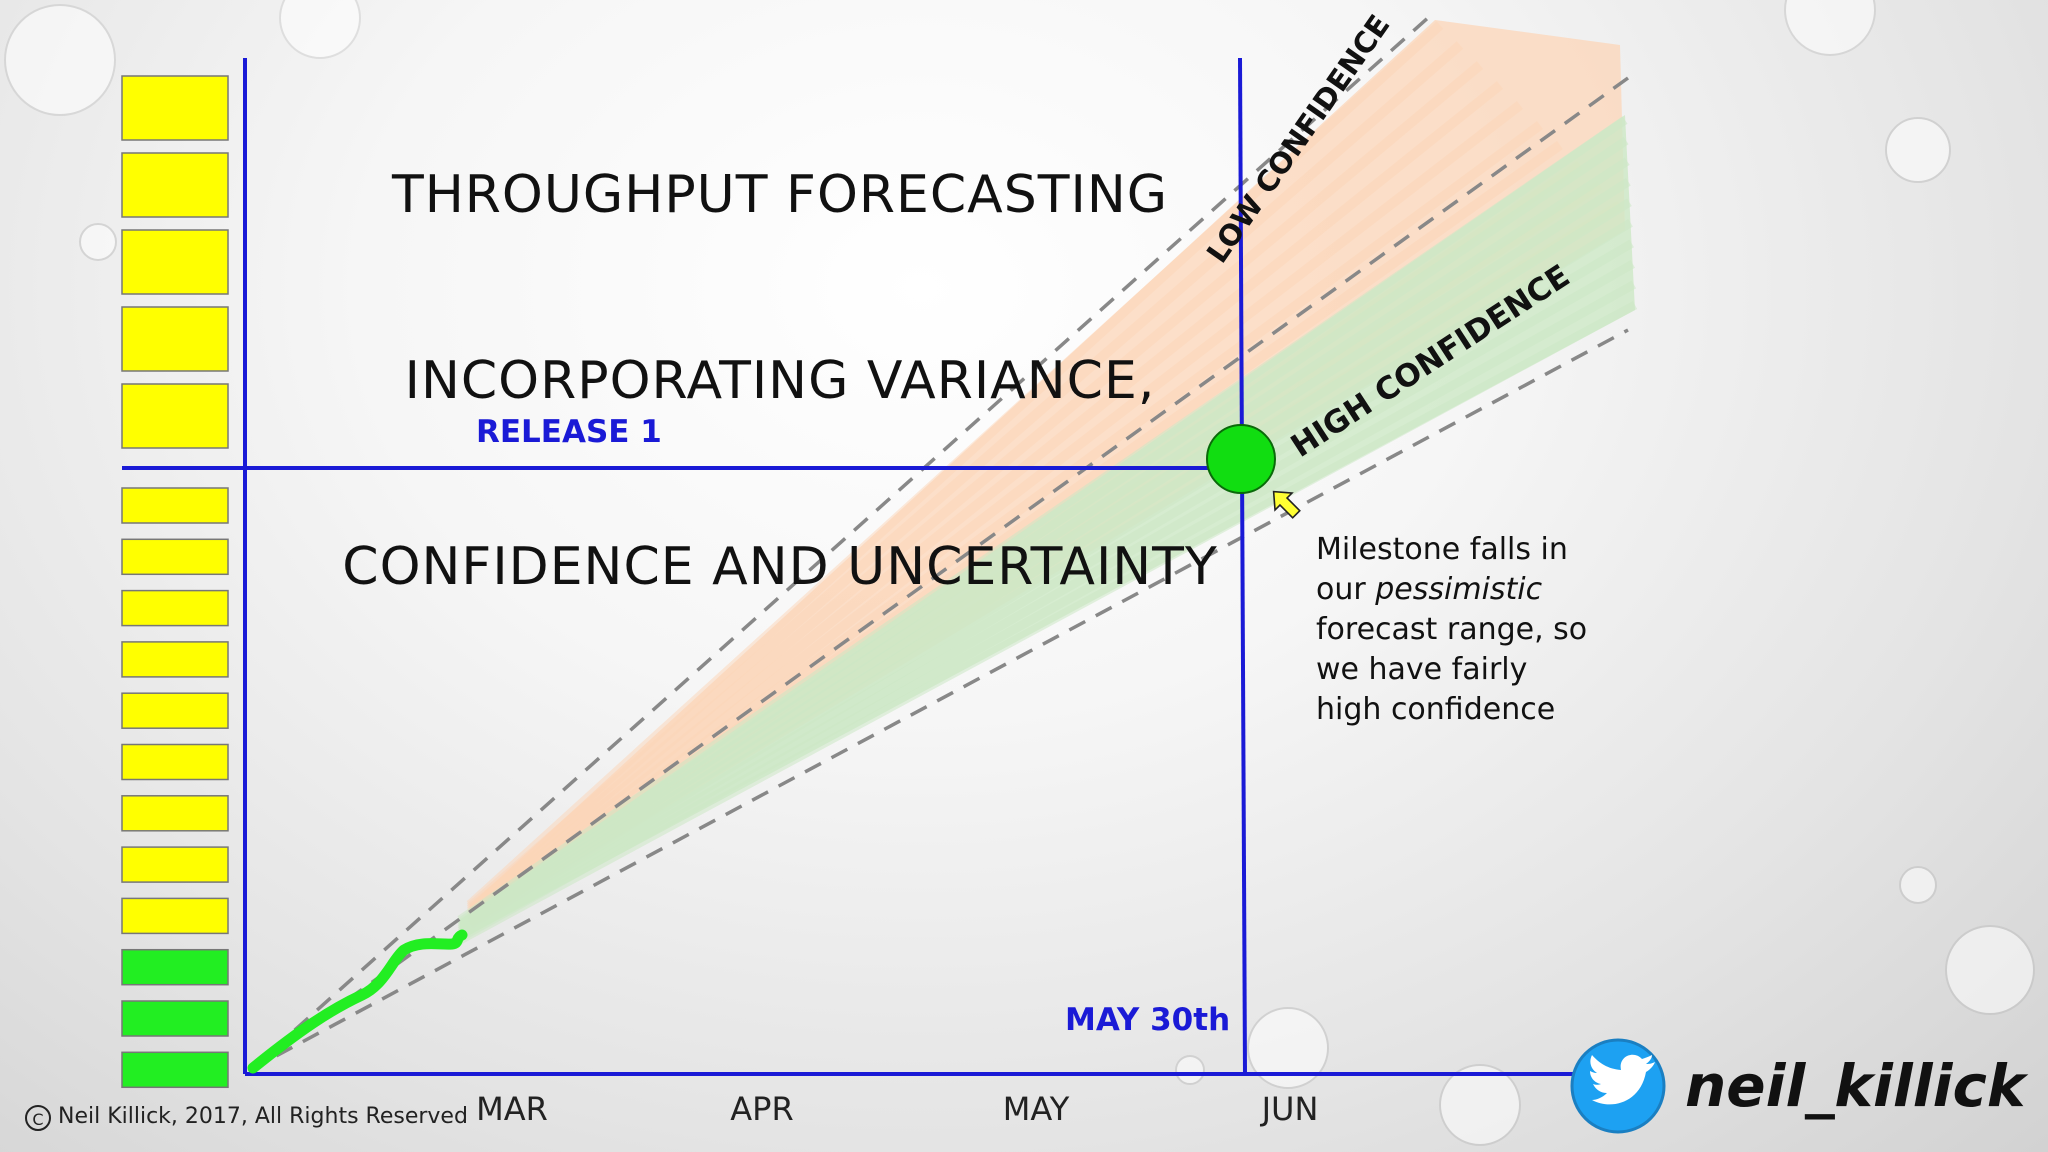  Describe the element at coordinates (1422, 669) in the screenshot. I see `note-line: we have fairly` at that location.